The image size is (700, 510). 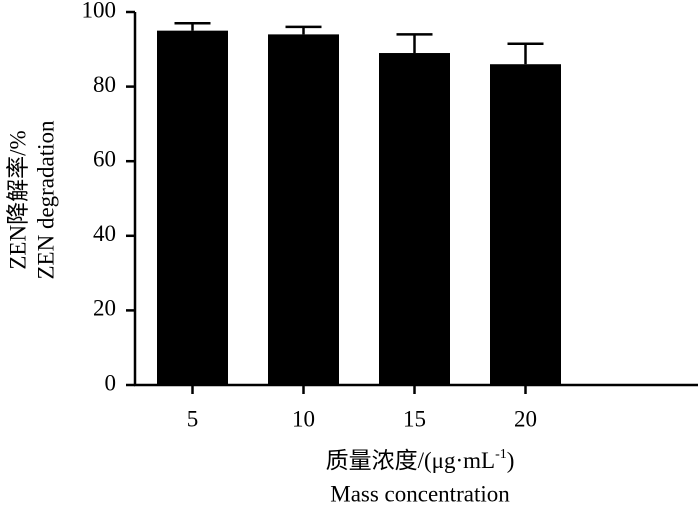 I want to click on x-tick-label: 5, so click(x=193, y=418).